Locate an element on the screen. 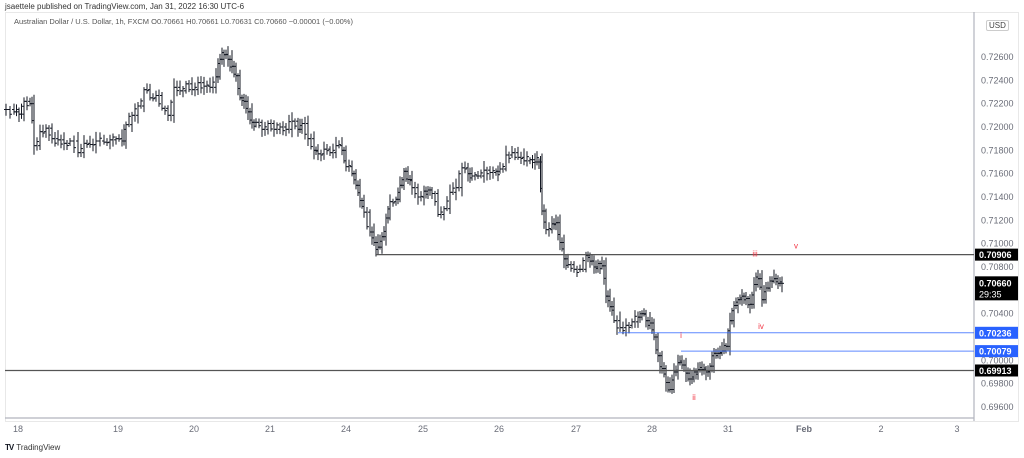  level-tag-text: 0.70906 is located at coordinates (995, 255).